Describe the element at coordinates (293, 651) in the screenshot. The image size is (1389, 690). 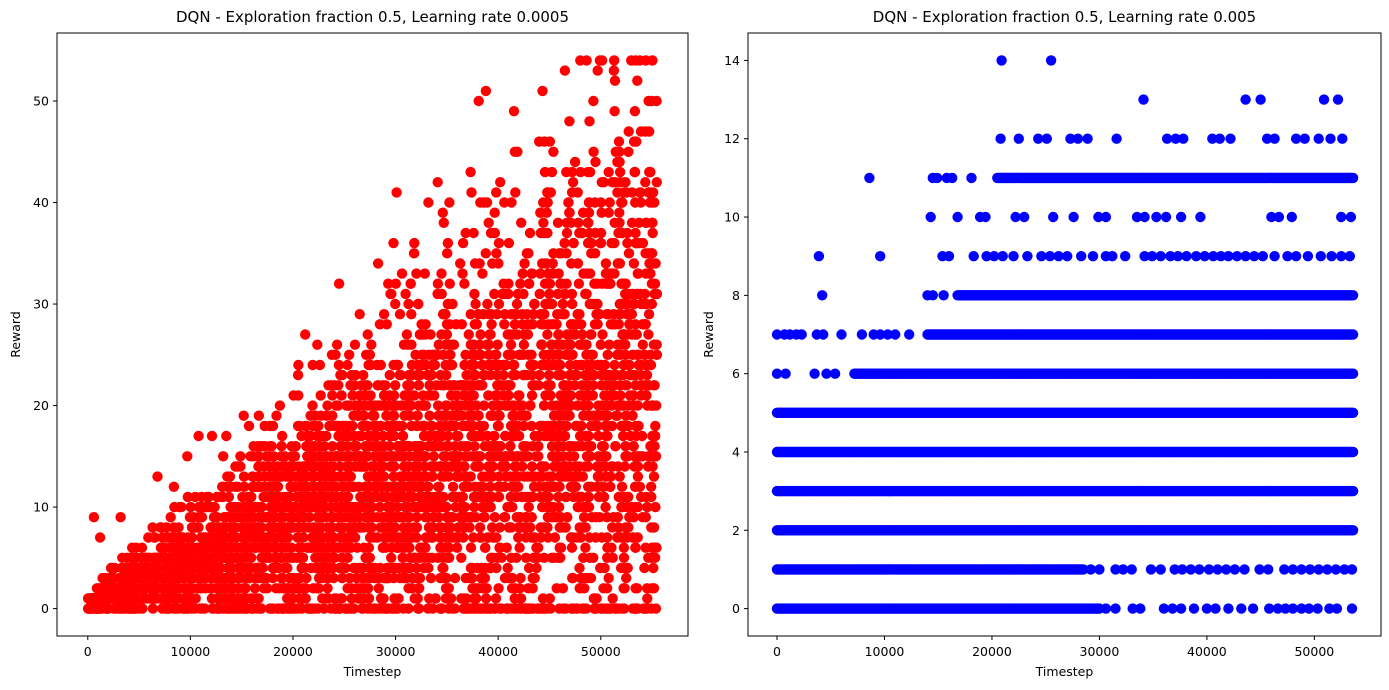
I see `x-tick-label: 20000` at that location.